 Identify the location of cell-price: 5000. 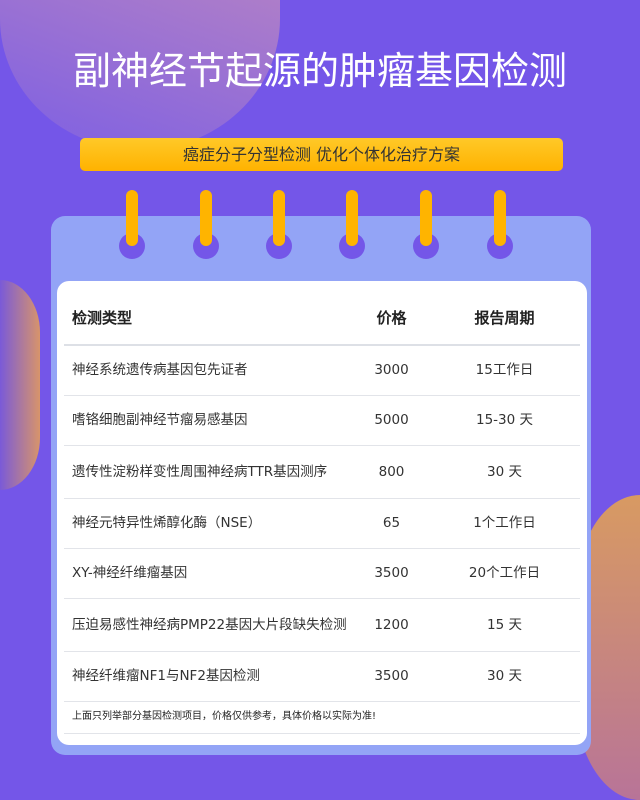
(391, 420).